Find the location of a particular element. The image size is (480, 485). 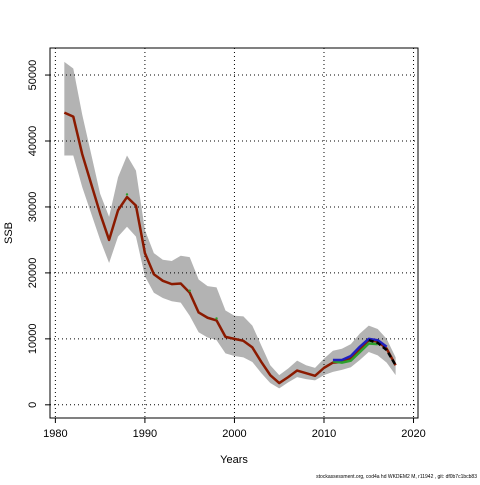

y-tick-label: 10000 is located at coordinates (33, 339).